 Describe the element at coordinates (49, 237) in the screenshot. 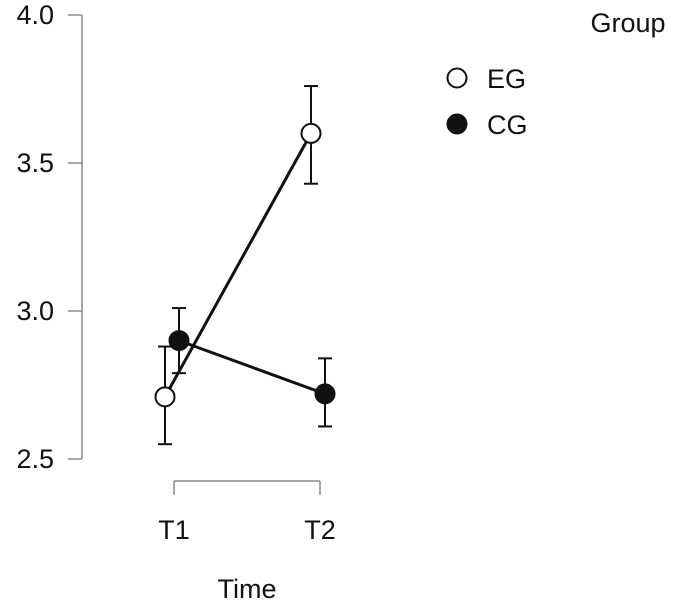

I see `y-axis: 2.5 3.0 3.5 4.0` at that location.